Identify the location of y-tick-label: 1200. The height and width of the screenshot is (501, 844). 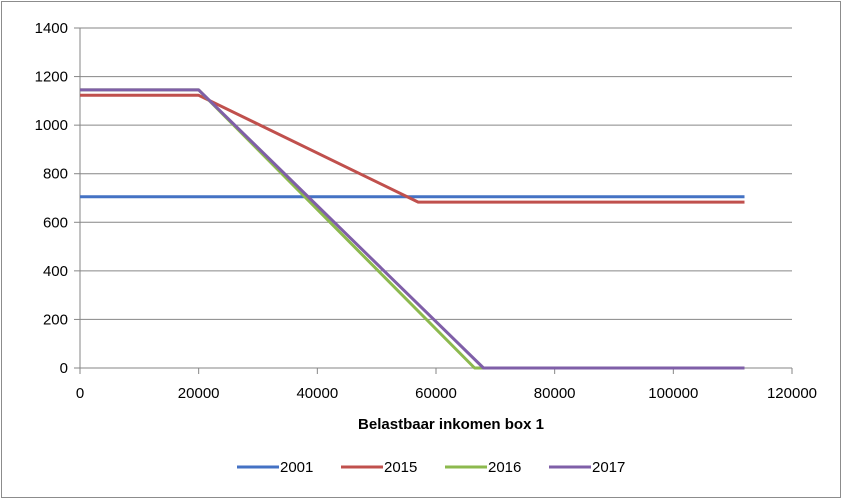
(51, 77).